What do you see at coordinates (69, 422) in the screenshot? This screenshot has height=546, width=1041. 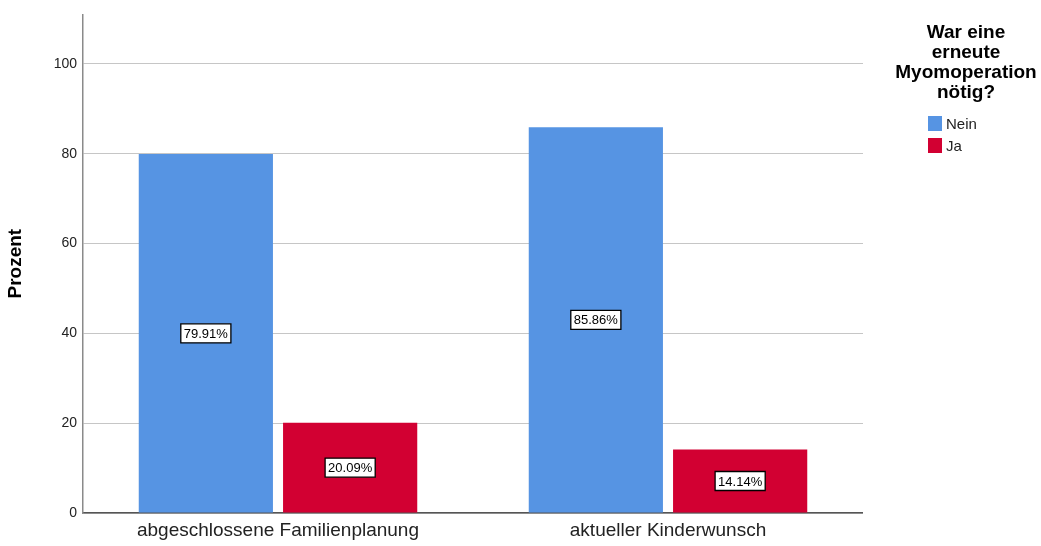 I see `y-tick-label: 20` at bounding box center [69, 422].